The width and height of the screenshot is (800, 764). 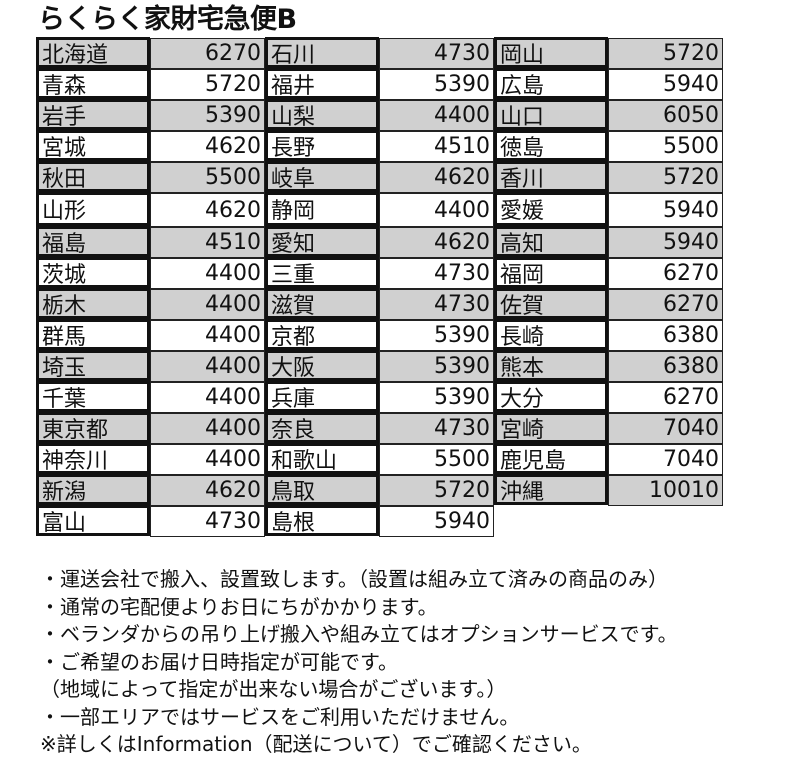 What do you see at coordinates (322, 365) in the screenshot?
I see `prefecture-cell: 大阪` at bounding box center [322, 365].